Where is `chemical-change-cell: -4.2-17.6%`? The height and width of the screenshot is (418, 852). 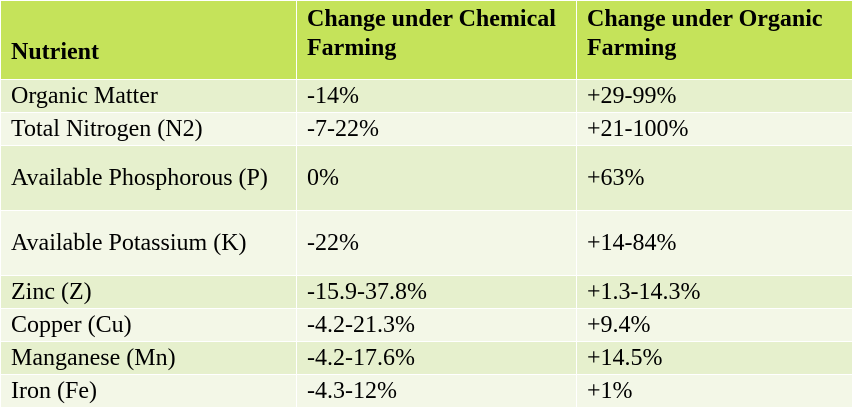
chemical-change-cell: -4.2-17.6% is located at coordinates (436, 358).